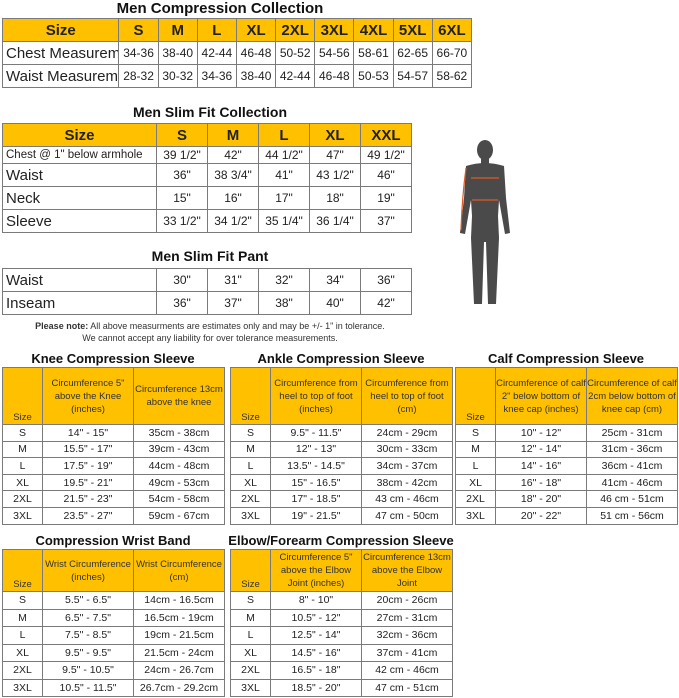  I want to click on table-cell: 28-32, so click(138, 76).